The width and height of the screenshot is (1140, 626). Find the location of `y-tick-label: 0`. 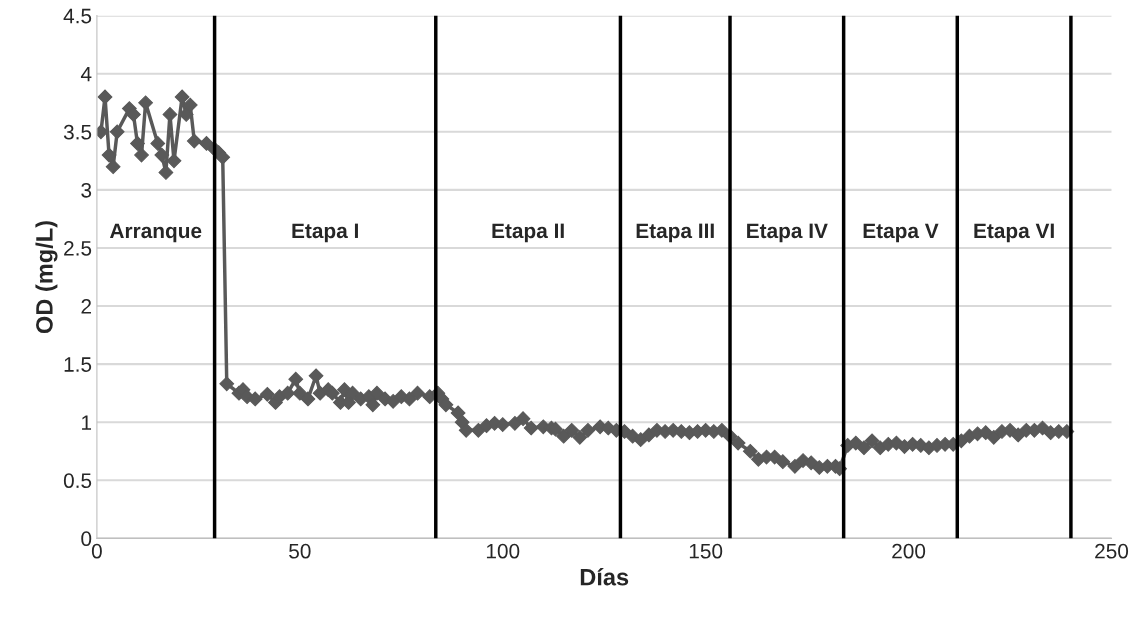

y-tick-label: 0 is located at coordinates (86, 539).